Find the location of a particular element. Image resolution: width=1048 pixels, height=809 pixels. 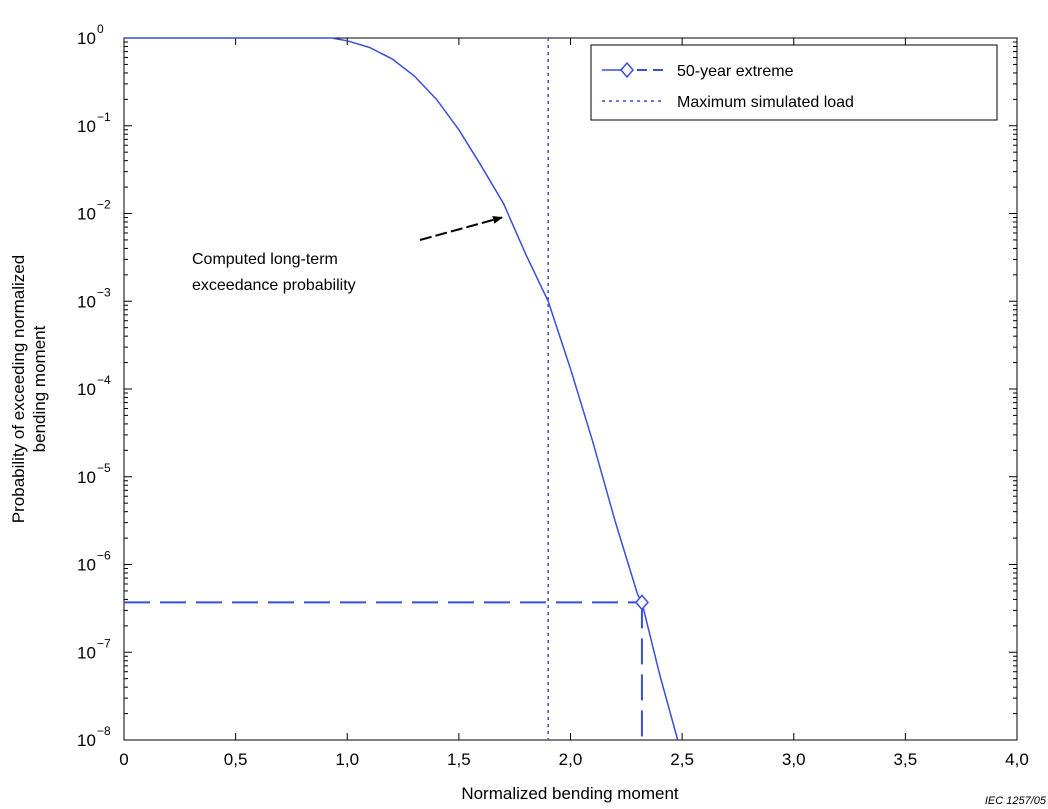

x-tick-label: 3,0 is located at coordinates (794, 759).